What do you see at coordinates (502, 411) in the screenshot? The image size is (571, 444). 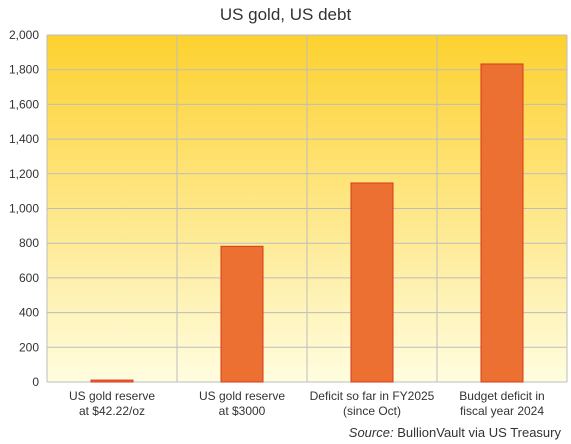 I see `x-category-label: fiscal year 2024` at bounding box center [502, 411].